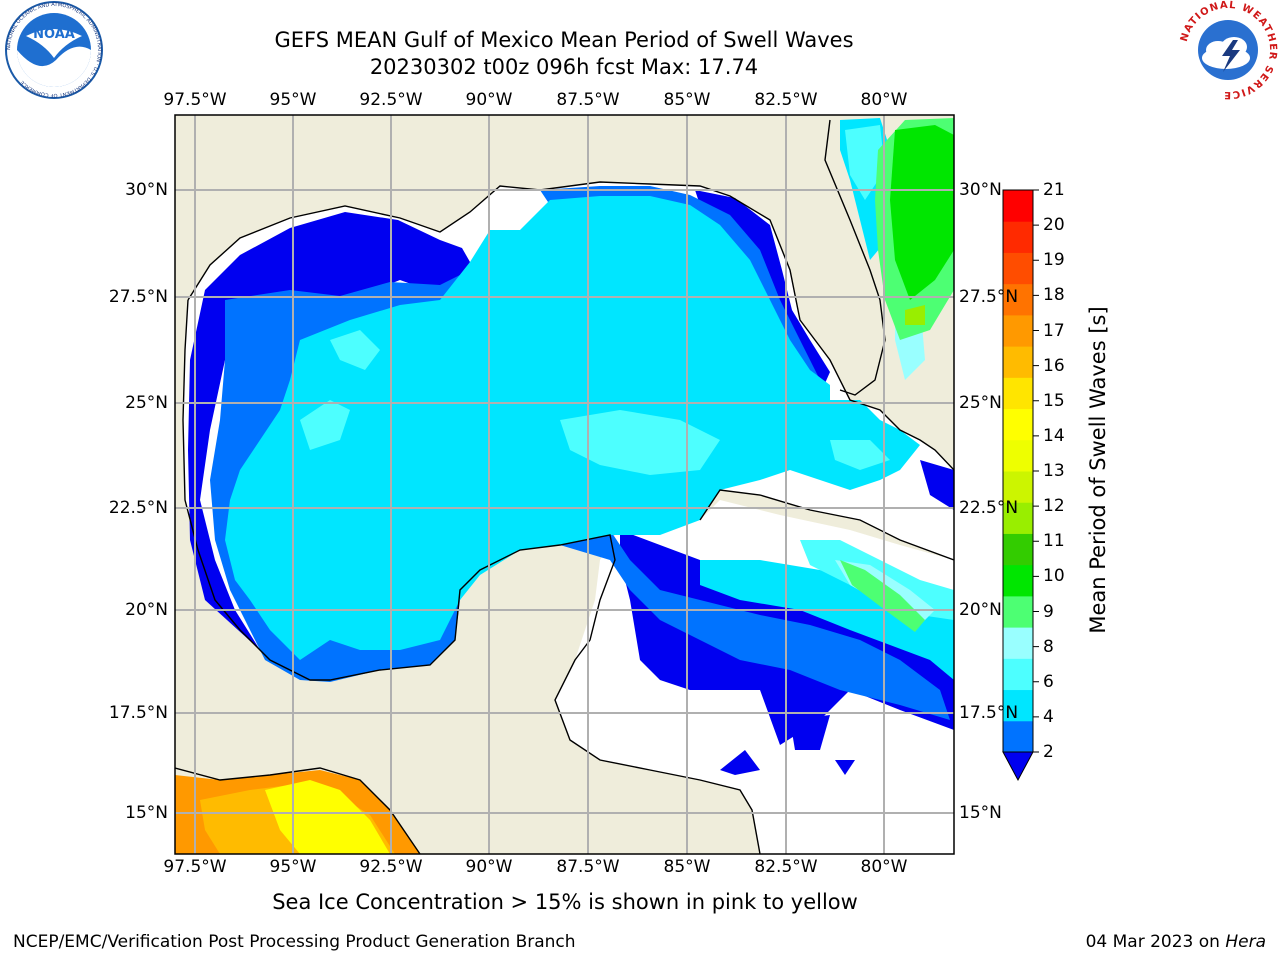 Image resolution: width=1280 pixels, height=960 pixels. Describe the element at coordinates (146, 190) in the screenshot. I see `lat-label-left: 30°N` at that location.